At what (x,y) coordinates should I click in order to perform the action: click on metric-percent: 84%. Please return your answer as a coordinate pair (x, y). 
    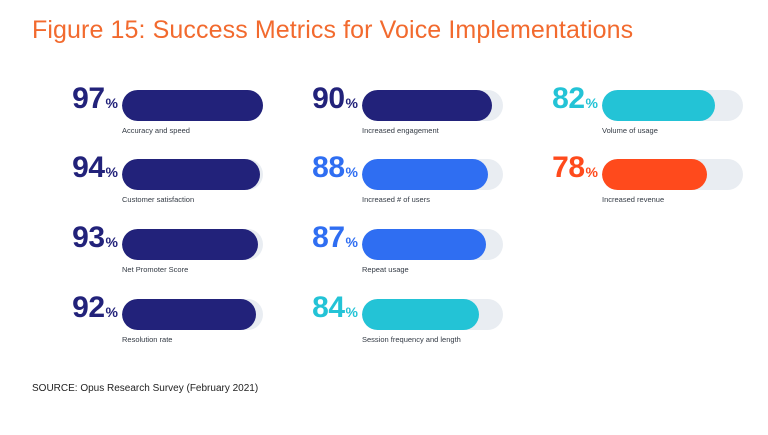
    Looking at the image, I should click on (315, 310).